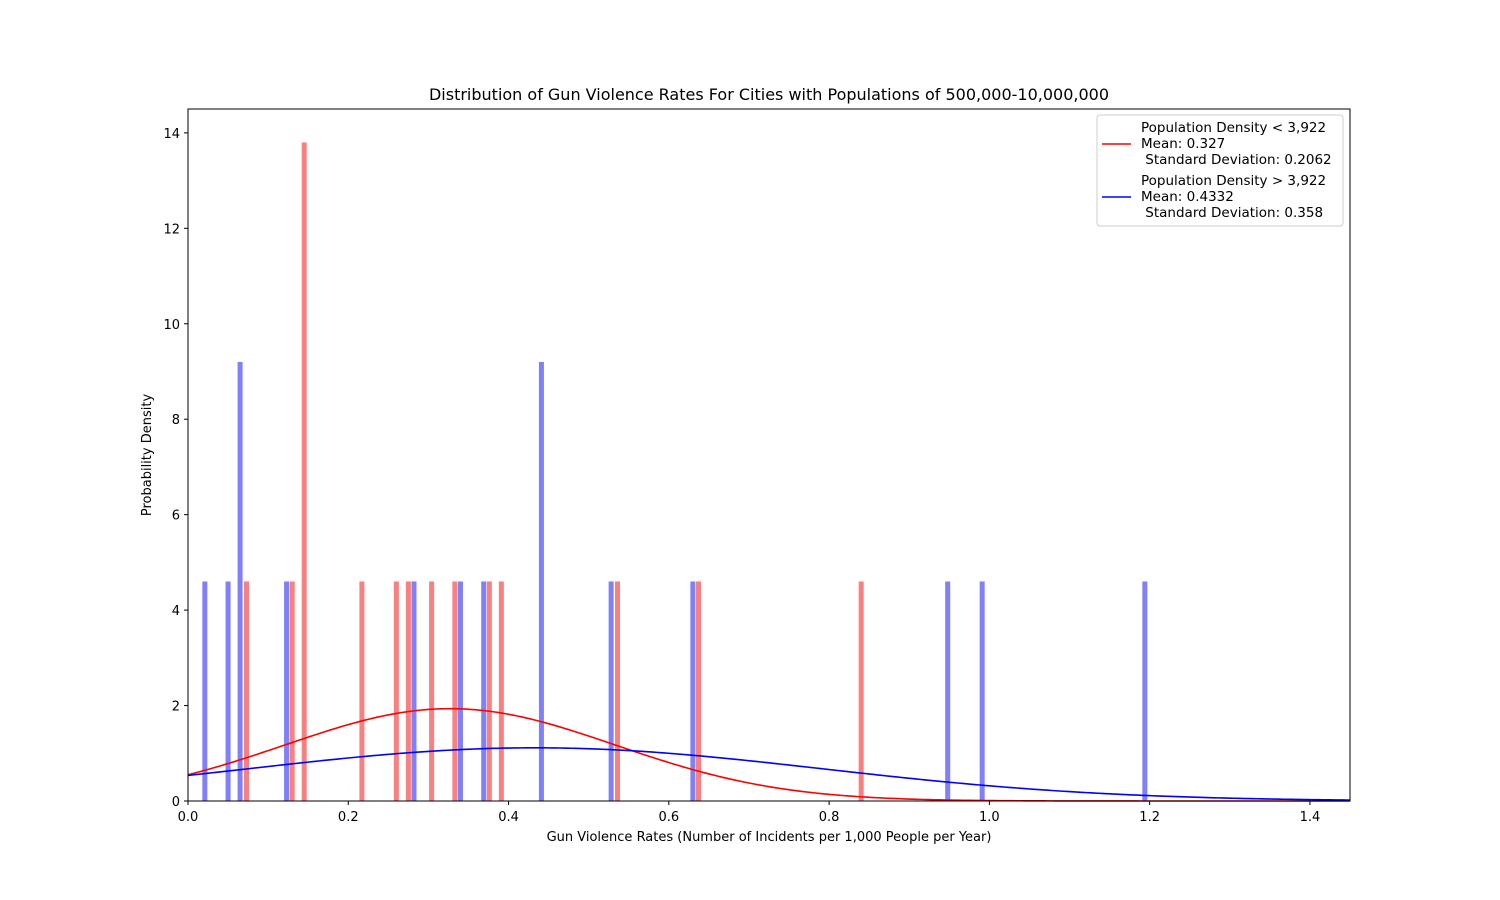 The height and width of the screenshot is (900, 1500). What do you see at coordinates (176, 611) in the screenshot?
I see `y-tick-label: 4` at bounding box center [176, 611].